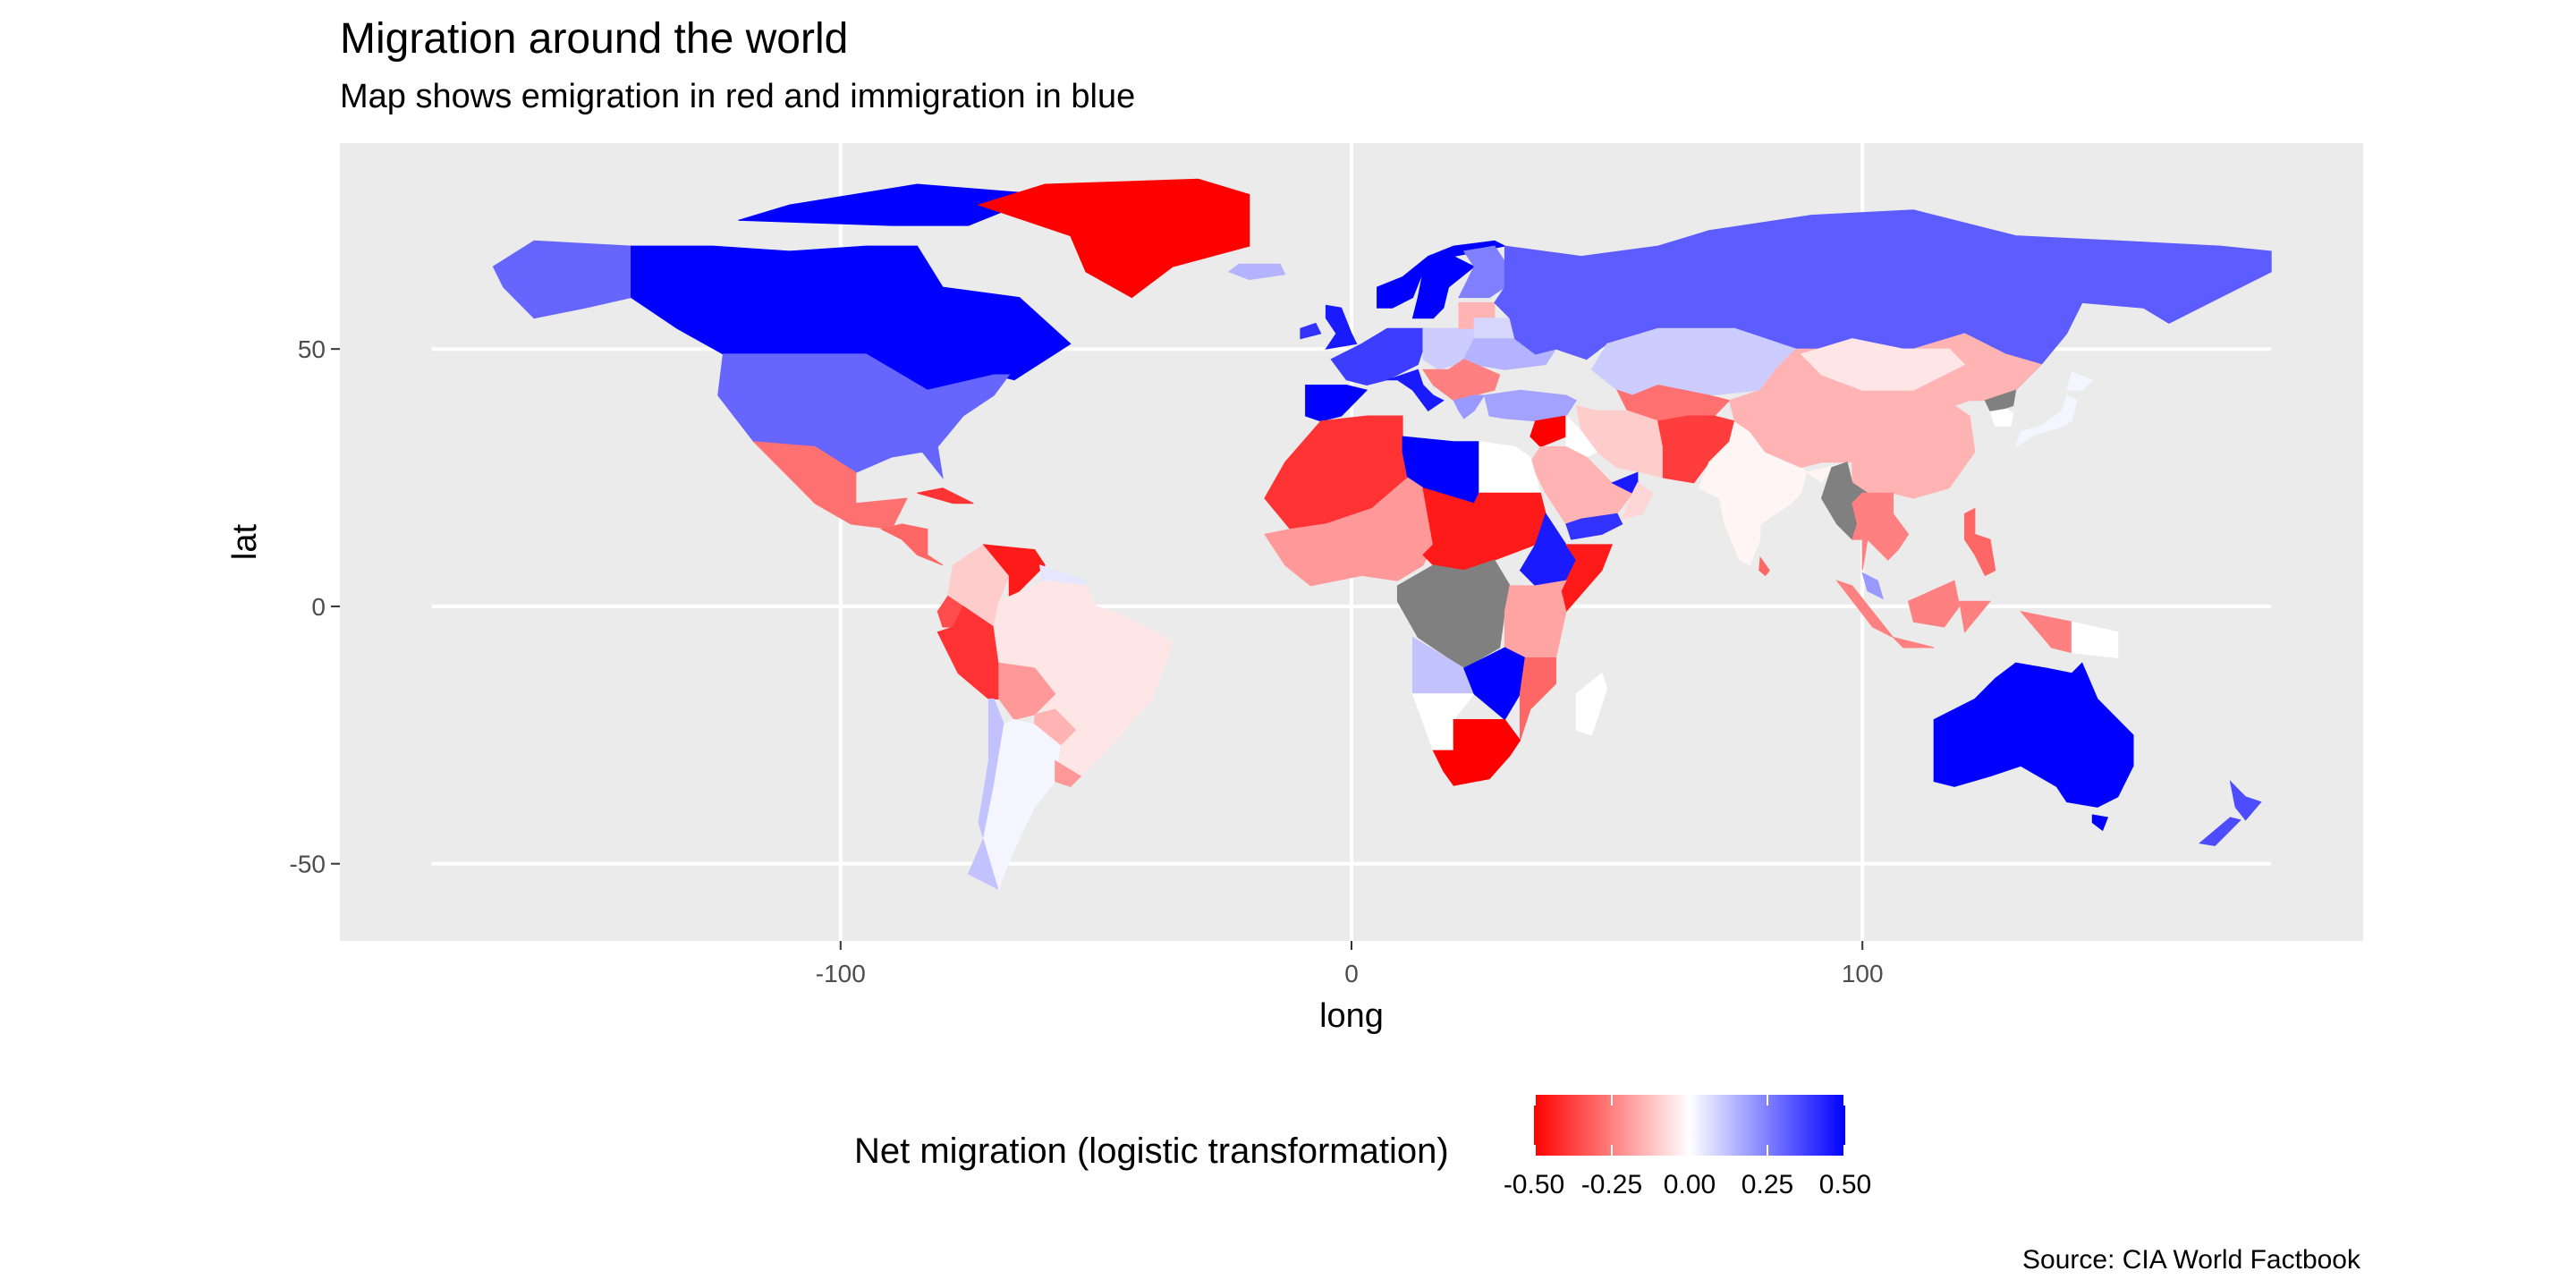 The image size is (2576, 1288). Describe the element at coordinates (2000, 400) in the screenshot. I see `region-north-korea` at that location.